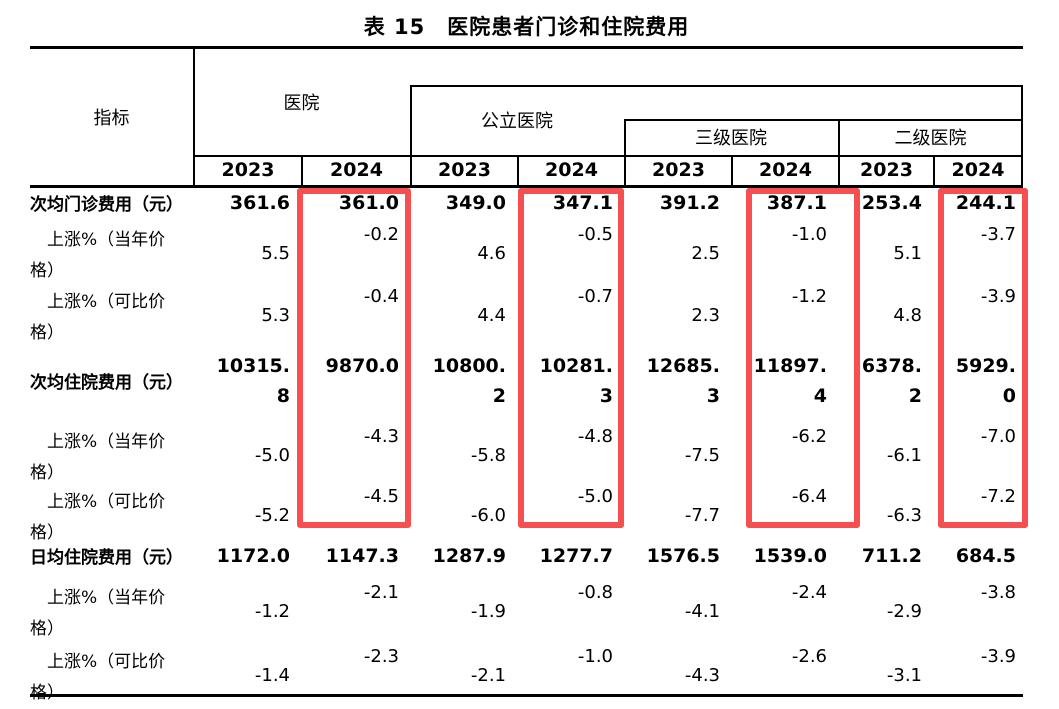 The height and width of the screenshot is (709, 1059). Describe the element at coordinates (595, 296) in the screenshot. I see `value-cell: -0.7` at that location.